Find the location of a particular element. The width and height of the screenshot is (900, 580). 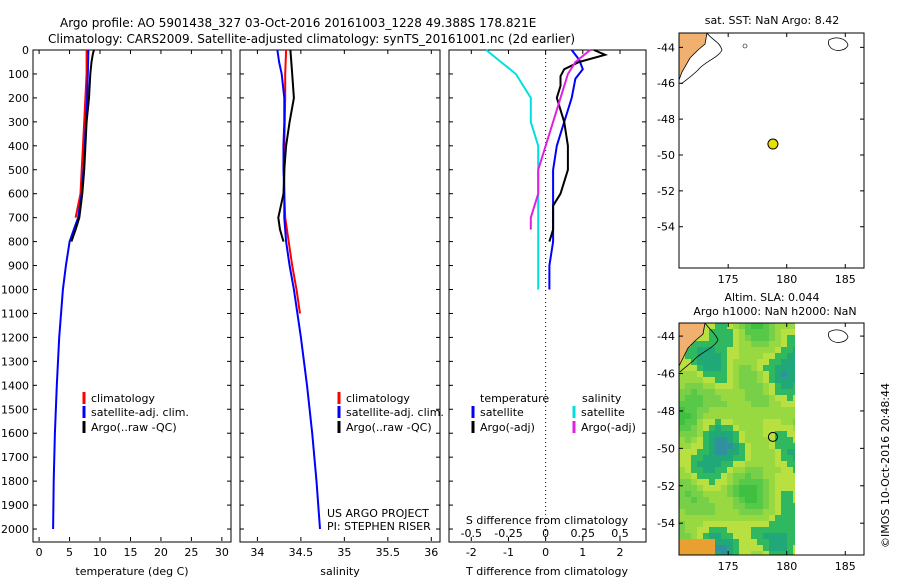

map-x-tick-label: 185 is located at coordinates (845, 566).